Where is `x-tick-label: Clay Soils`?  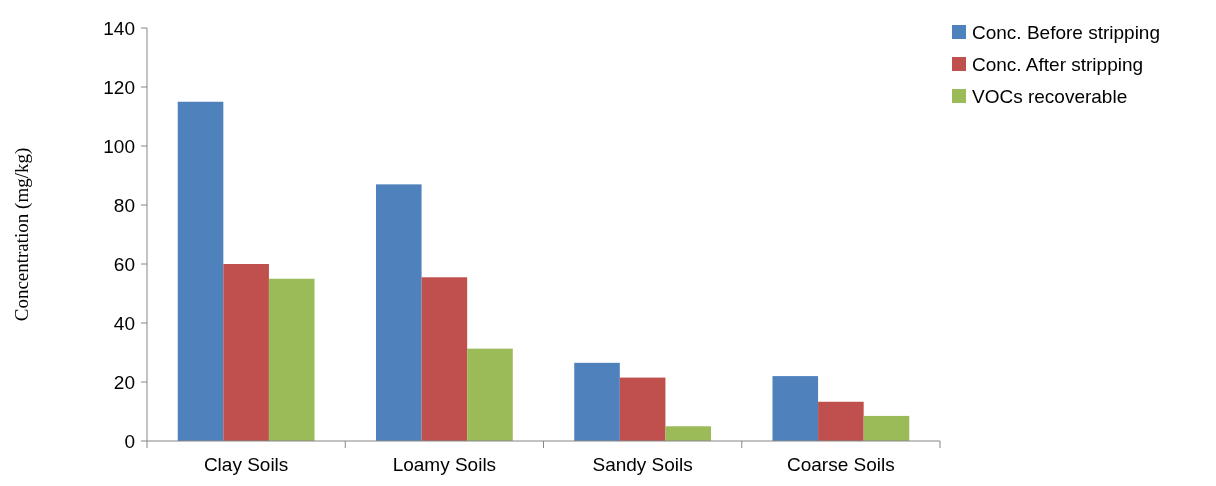
x-tick-label: Clay Soils is located at coordinates (246, 464).